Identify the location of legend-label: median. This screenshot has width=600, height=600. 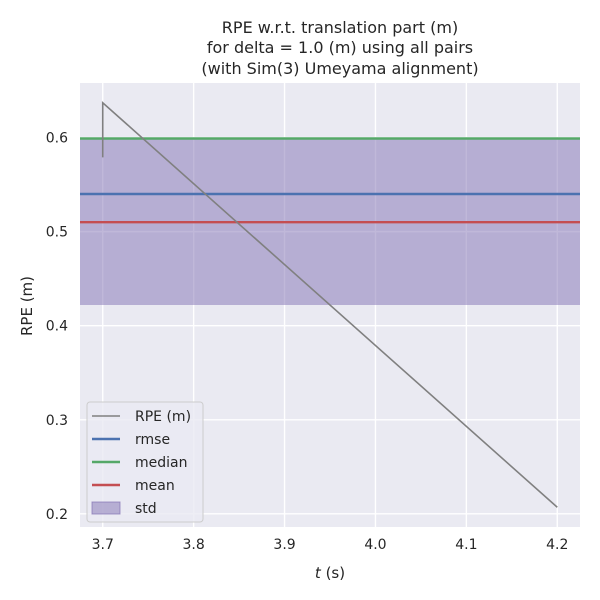
(161, 463).